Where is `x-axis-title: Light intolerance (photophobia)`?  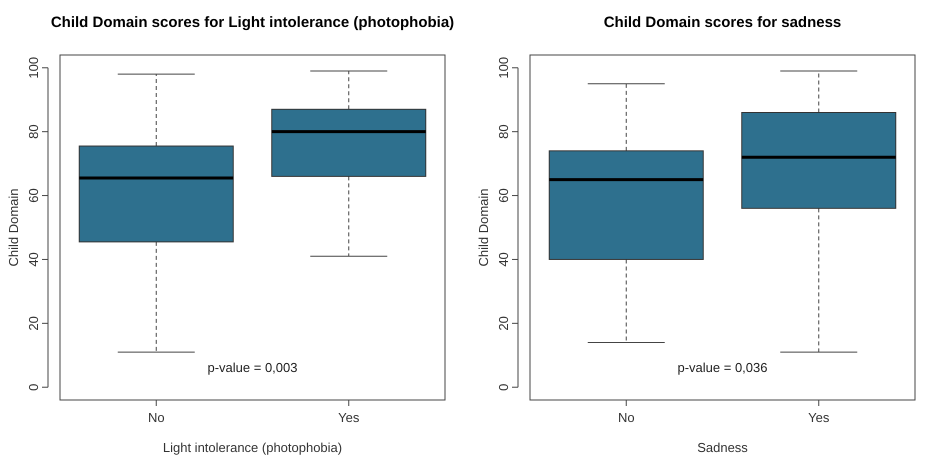 x-axis-title: Light intolerance (photophobia) is located at coordinates (252, 447).